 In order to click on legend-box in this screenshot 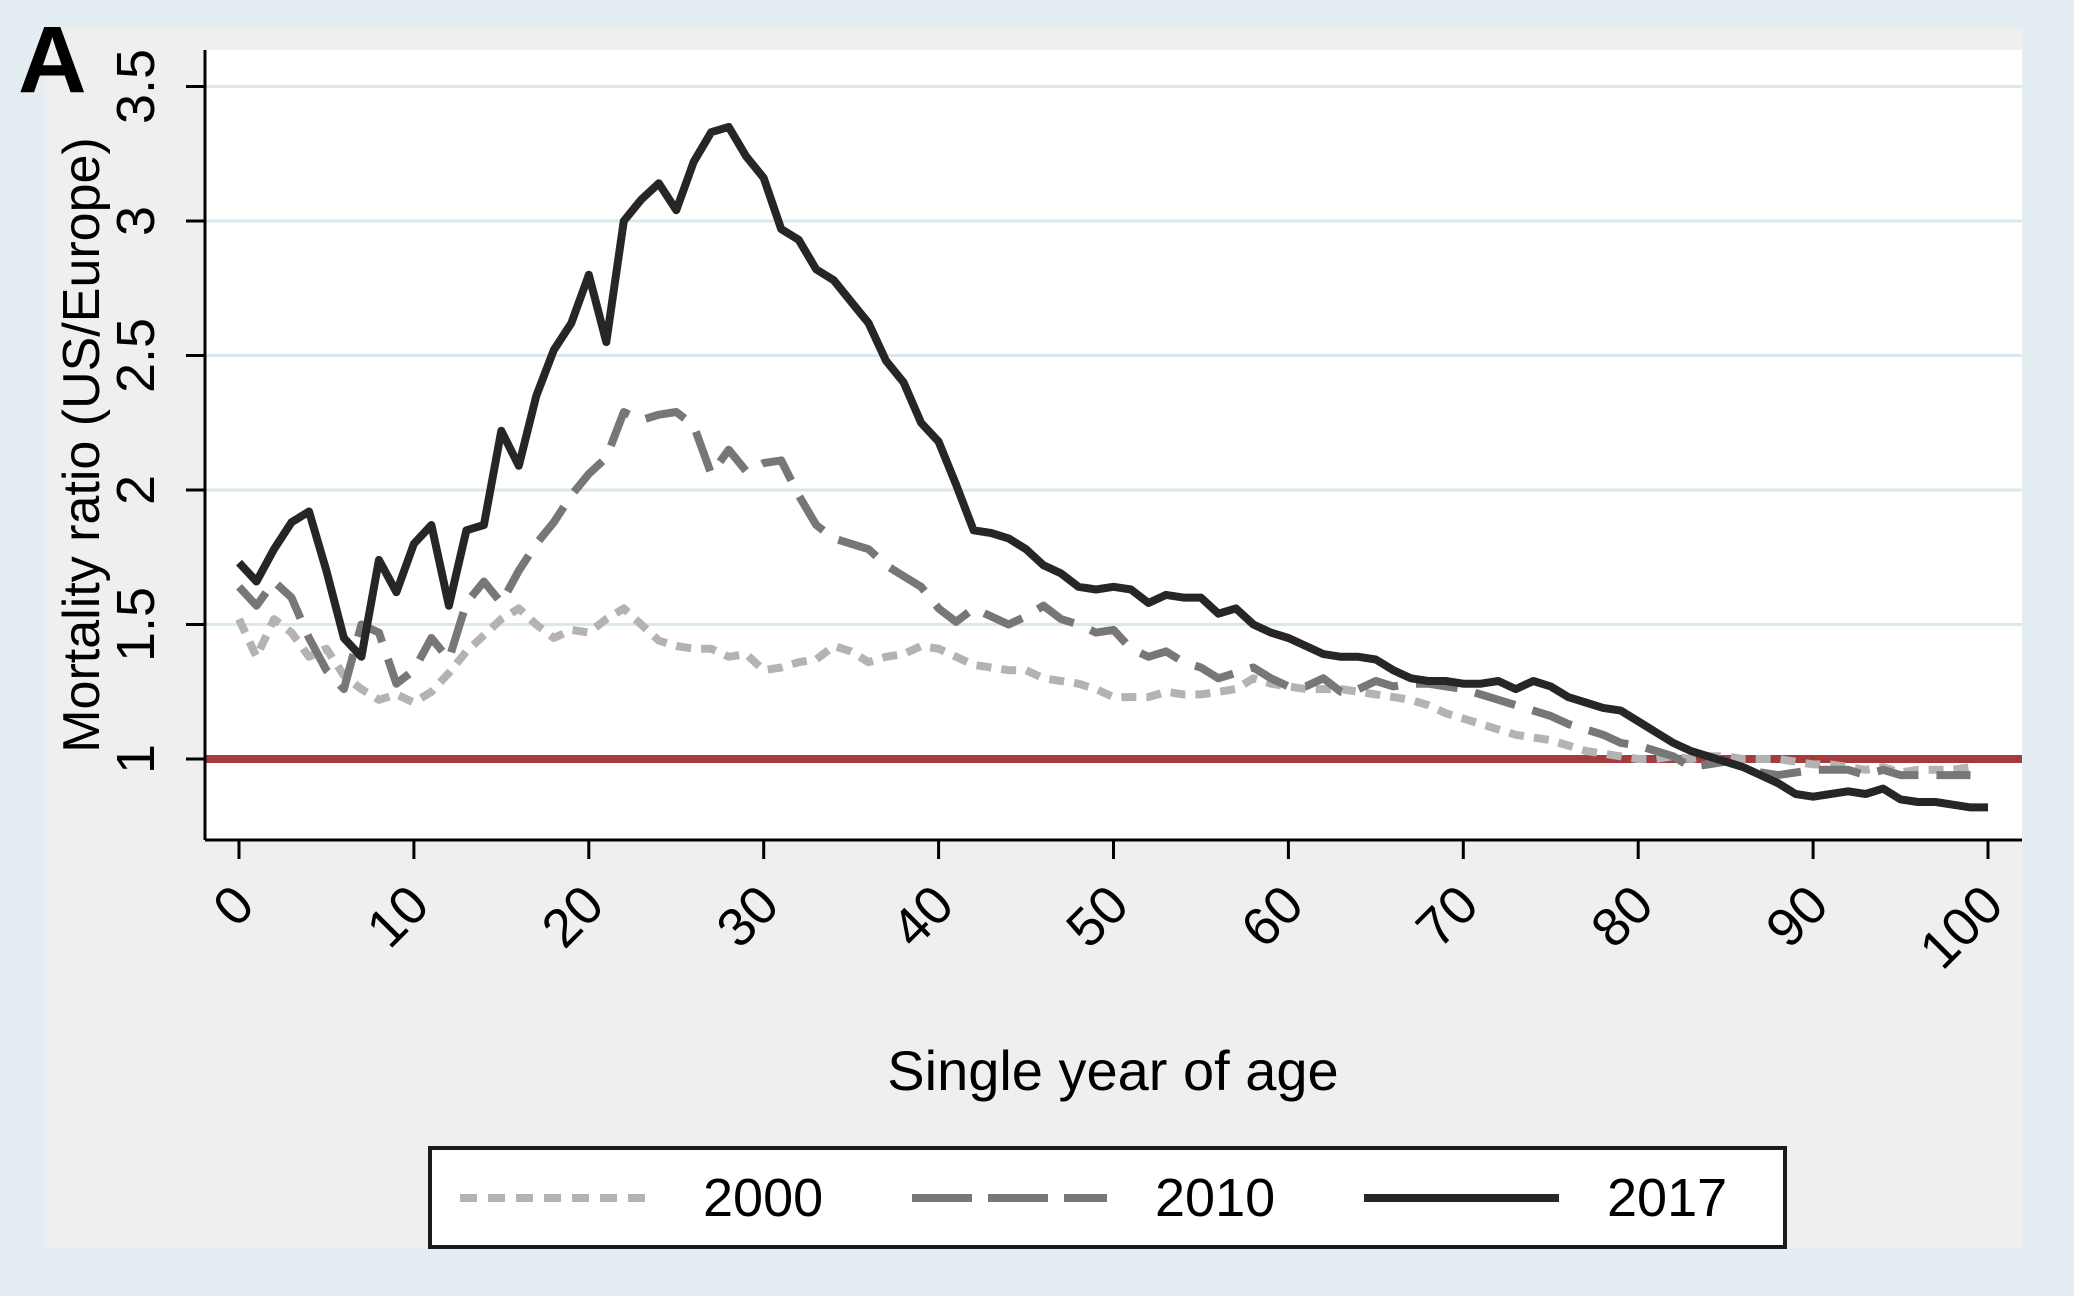, I will do `click(1107, 1197)`.